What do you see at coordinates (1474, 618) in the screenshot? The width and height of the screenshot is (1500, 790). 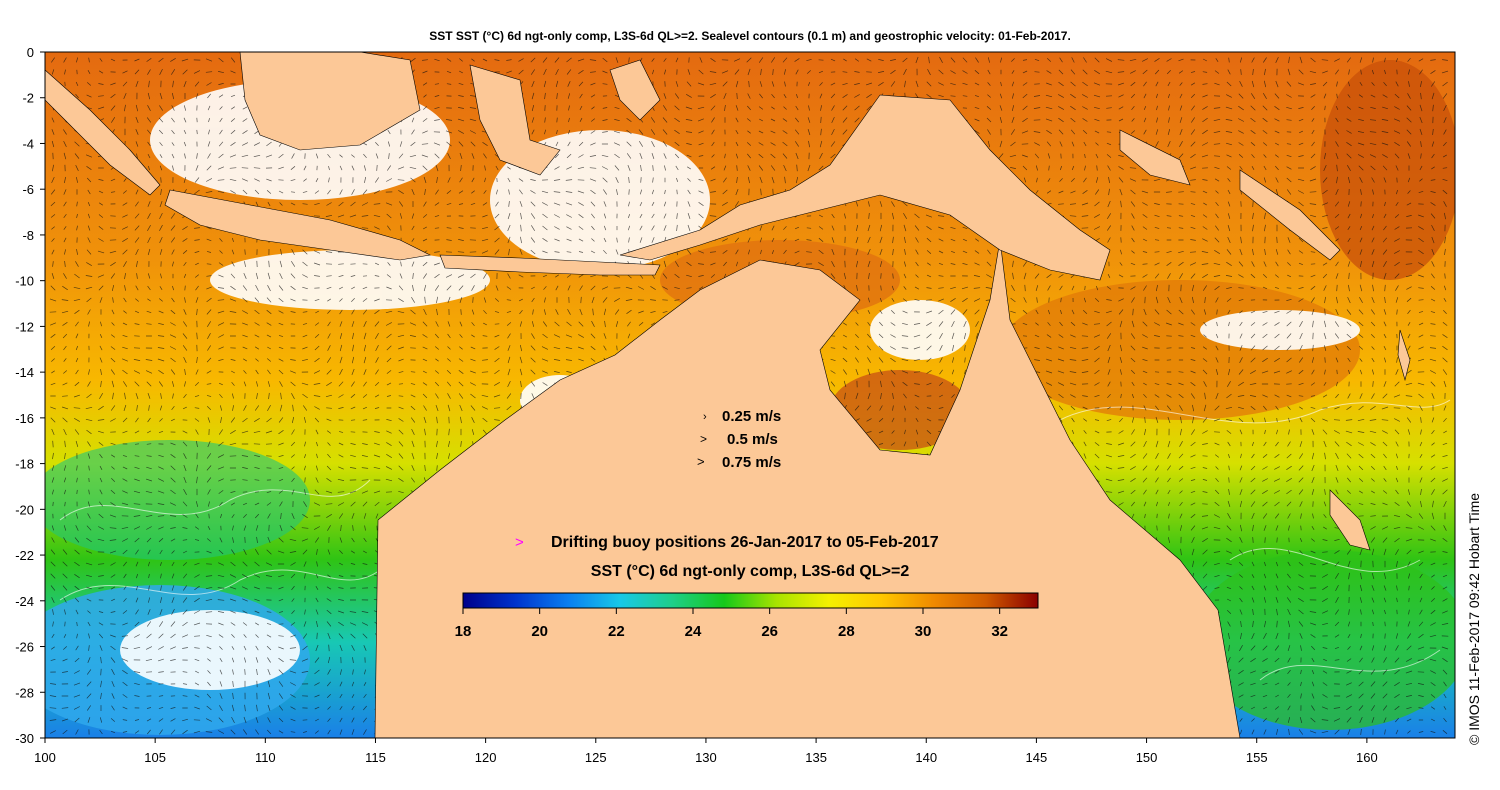 I see `imos-credit: © IMOS 11-Feb-2017 09:42 Hobart Time` at bounding box center [1474, 618].